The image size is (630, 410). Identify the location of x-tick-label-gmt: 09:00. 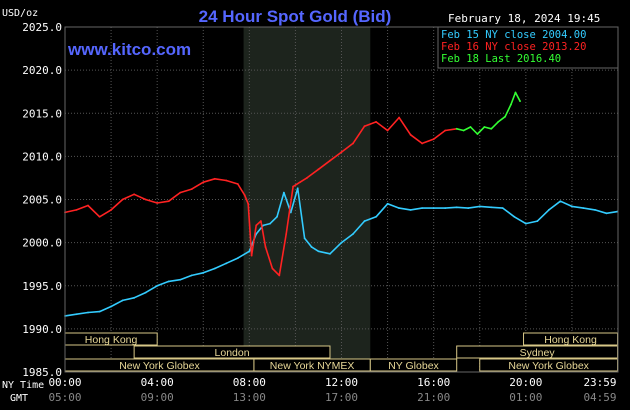
(157, 397).